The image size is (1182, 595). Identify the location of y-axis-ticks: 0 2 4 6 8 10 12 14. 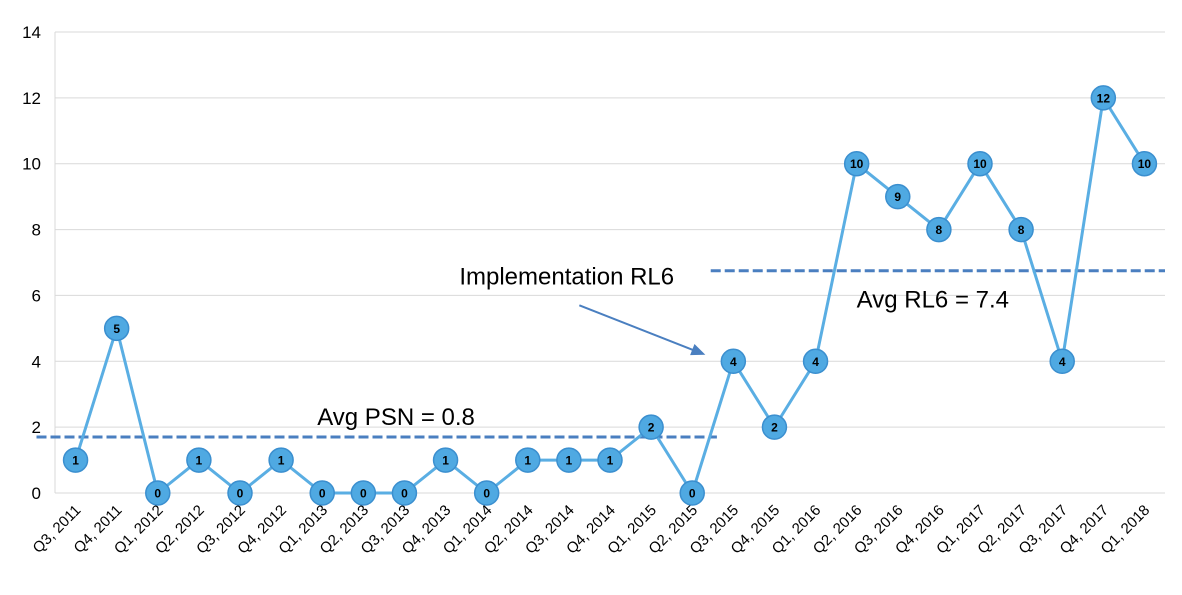
(31, 263).